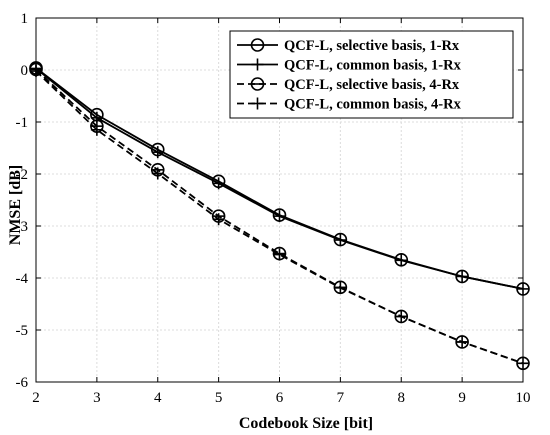 The image size is (550, 435). I want to click on y-tick-label: -4, so click(22, 279).